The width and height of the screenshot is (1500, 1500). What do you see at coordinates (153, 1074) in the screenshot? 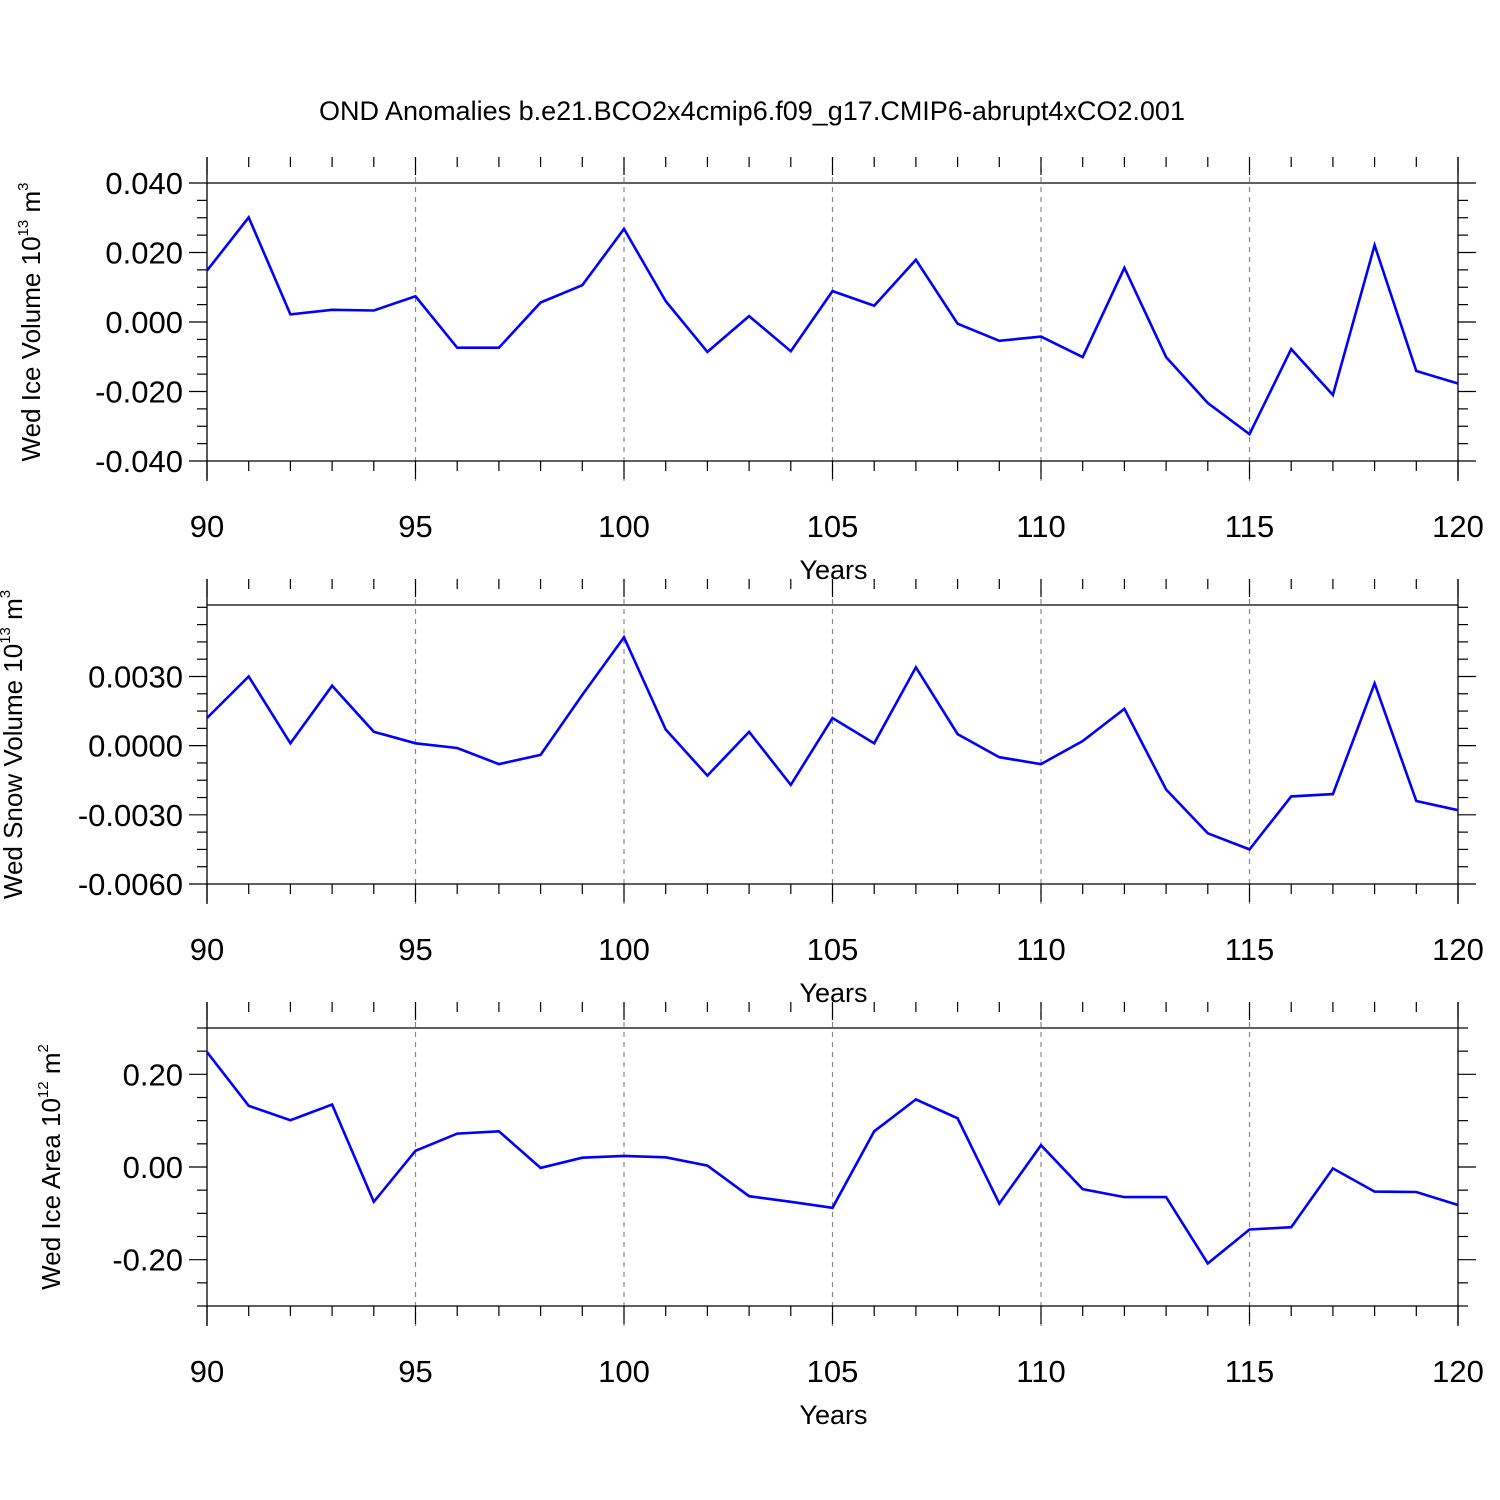
I see `y-tick-label: 0.20` at bounding box center [153, 1074].